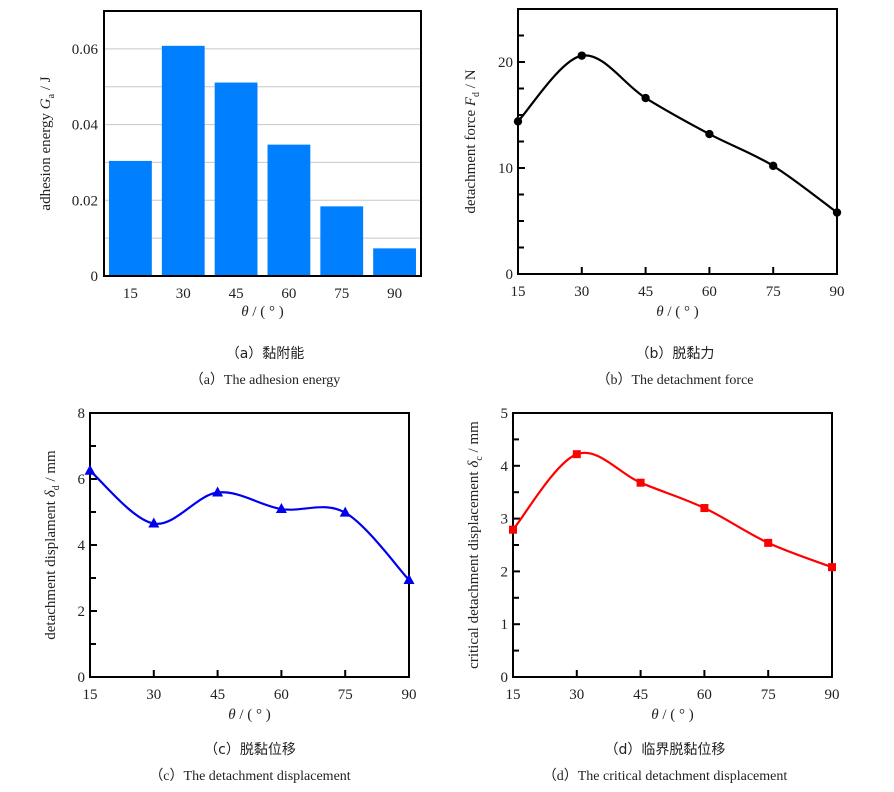  I want to click on y-axis-title-subscript: a, so click(51, 95).